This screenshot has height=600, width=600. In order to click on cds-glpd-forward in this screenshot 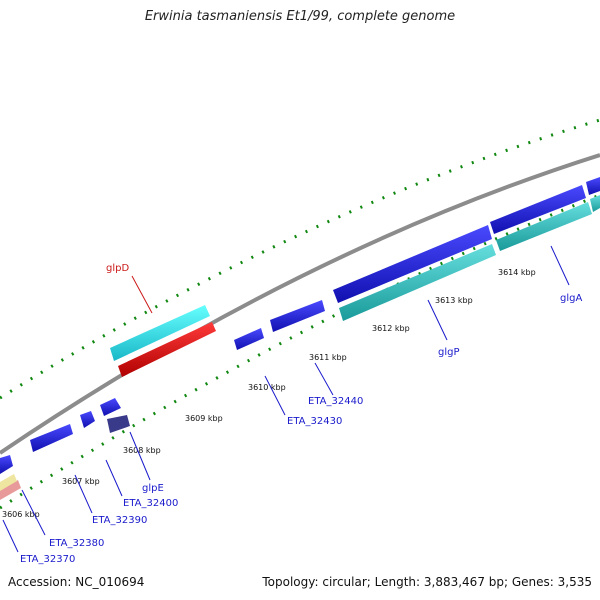, I will do `click(160, 333)`.